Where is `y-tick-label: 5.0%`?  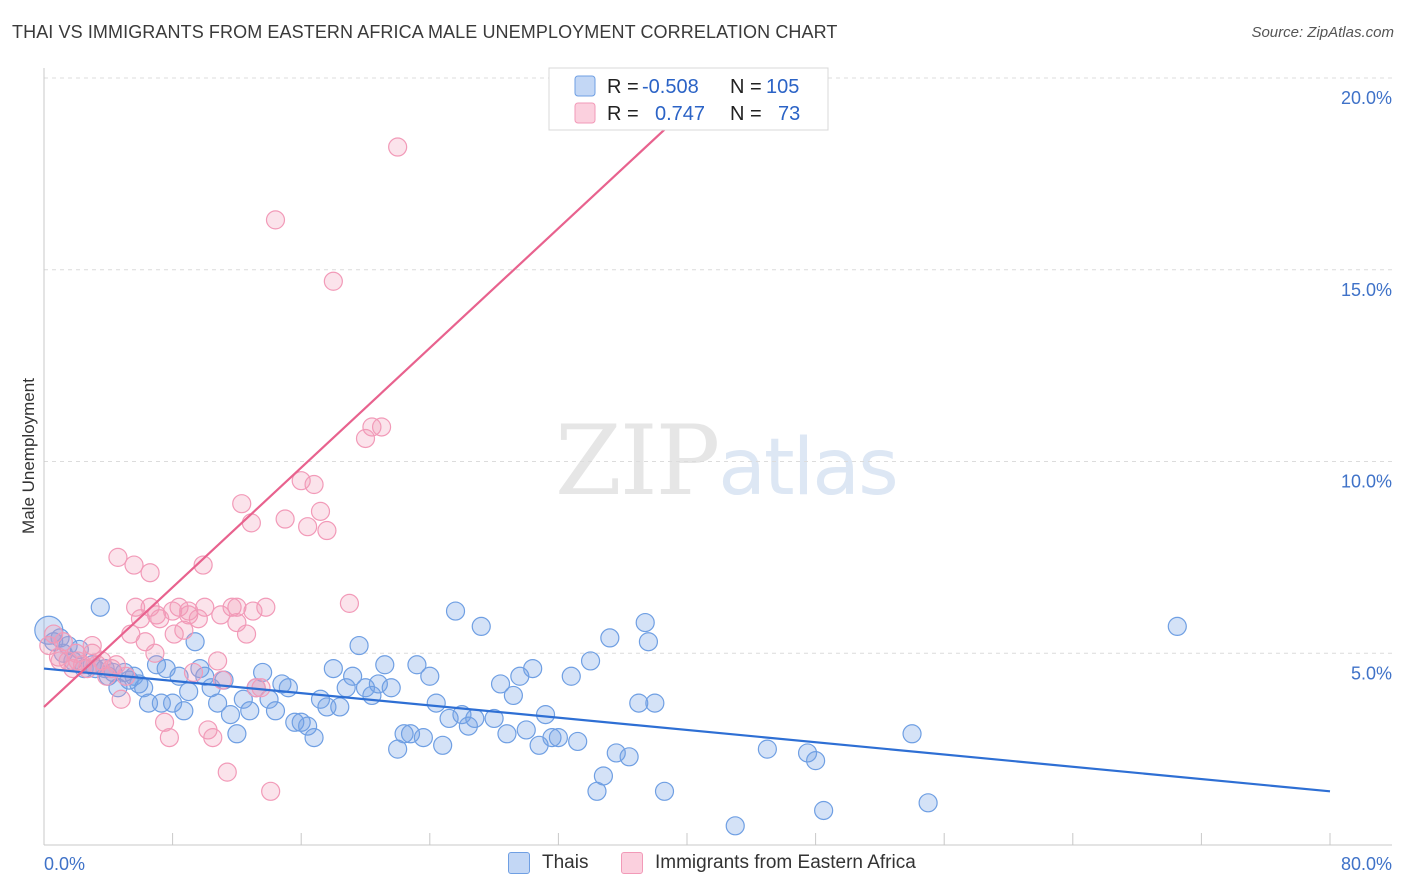 y-tick-label: 5.0% is located at coordinates (1371, 673).